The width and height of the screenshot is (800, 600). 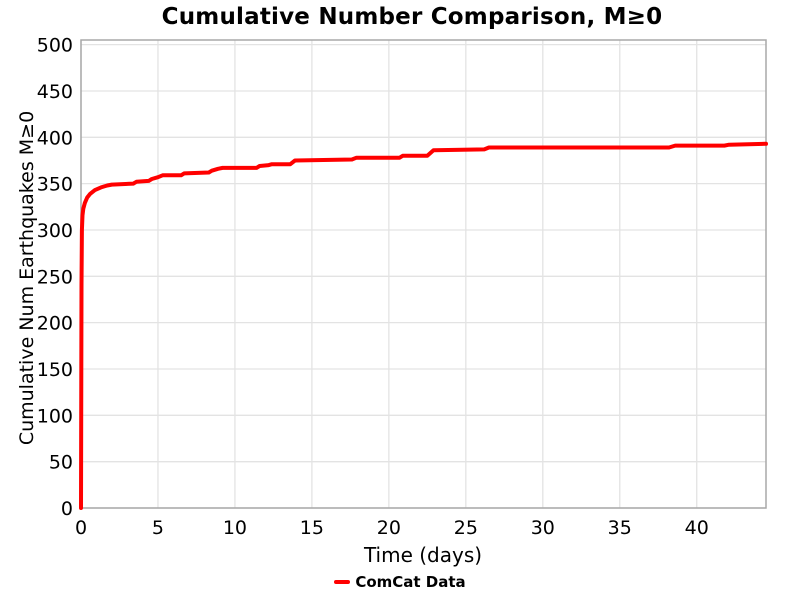 I want to click on y-tick-label: 150, so click(x=55, y=370).